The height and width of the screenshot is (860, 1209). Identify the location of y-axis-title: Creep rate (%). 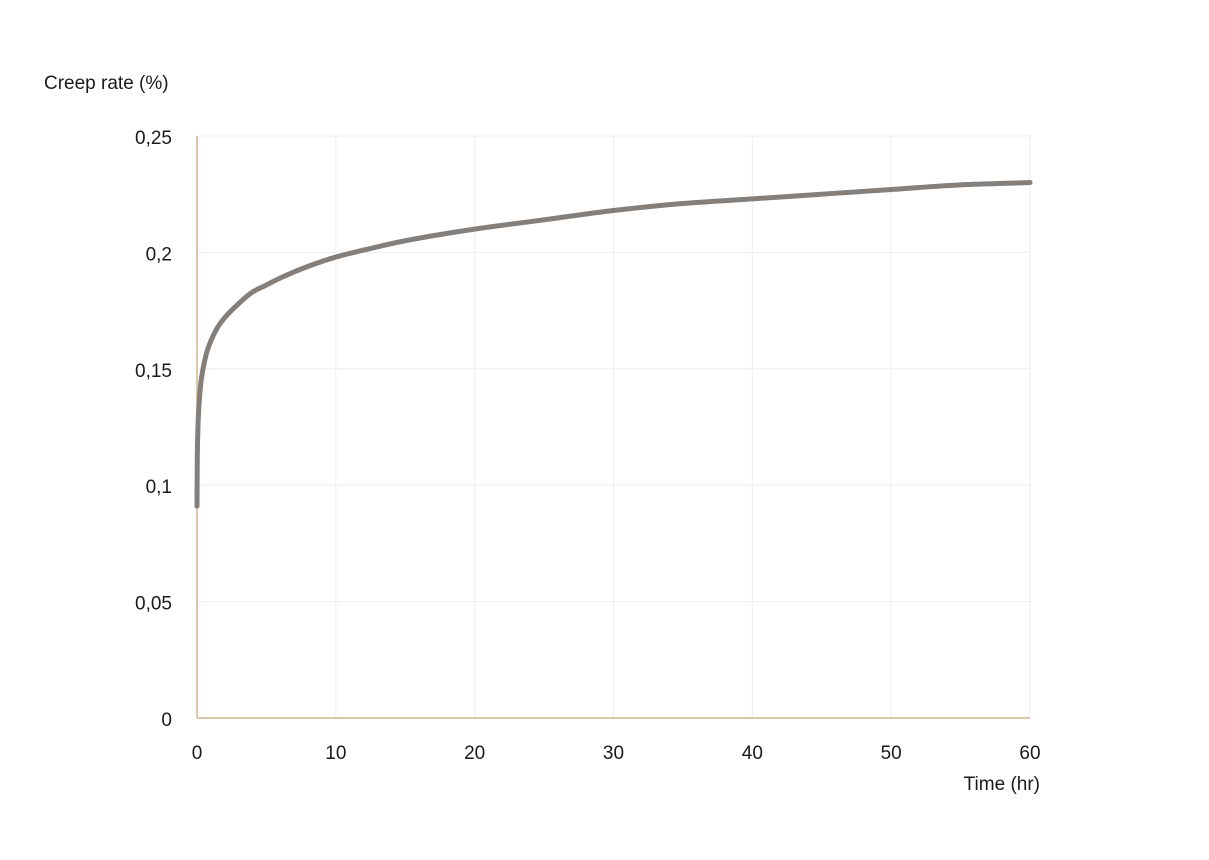
(106, 83).